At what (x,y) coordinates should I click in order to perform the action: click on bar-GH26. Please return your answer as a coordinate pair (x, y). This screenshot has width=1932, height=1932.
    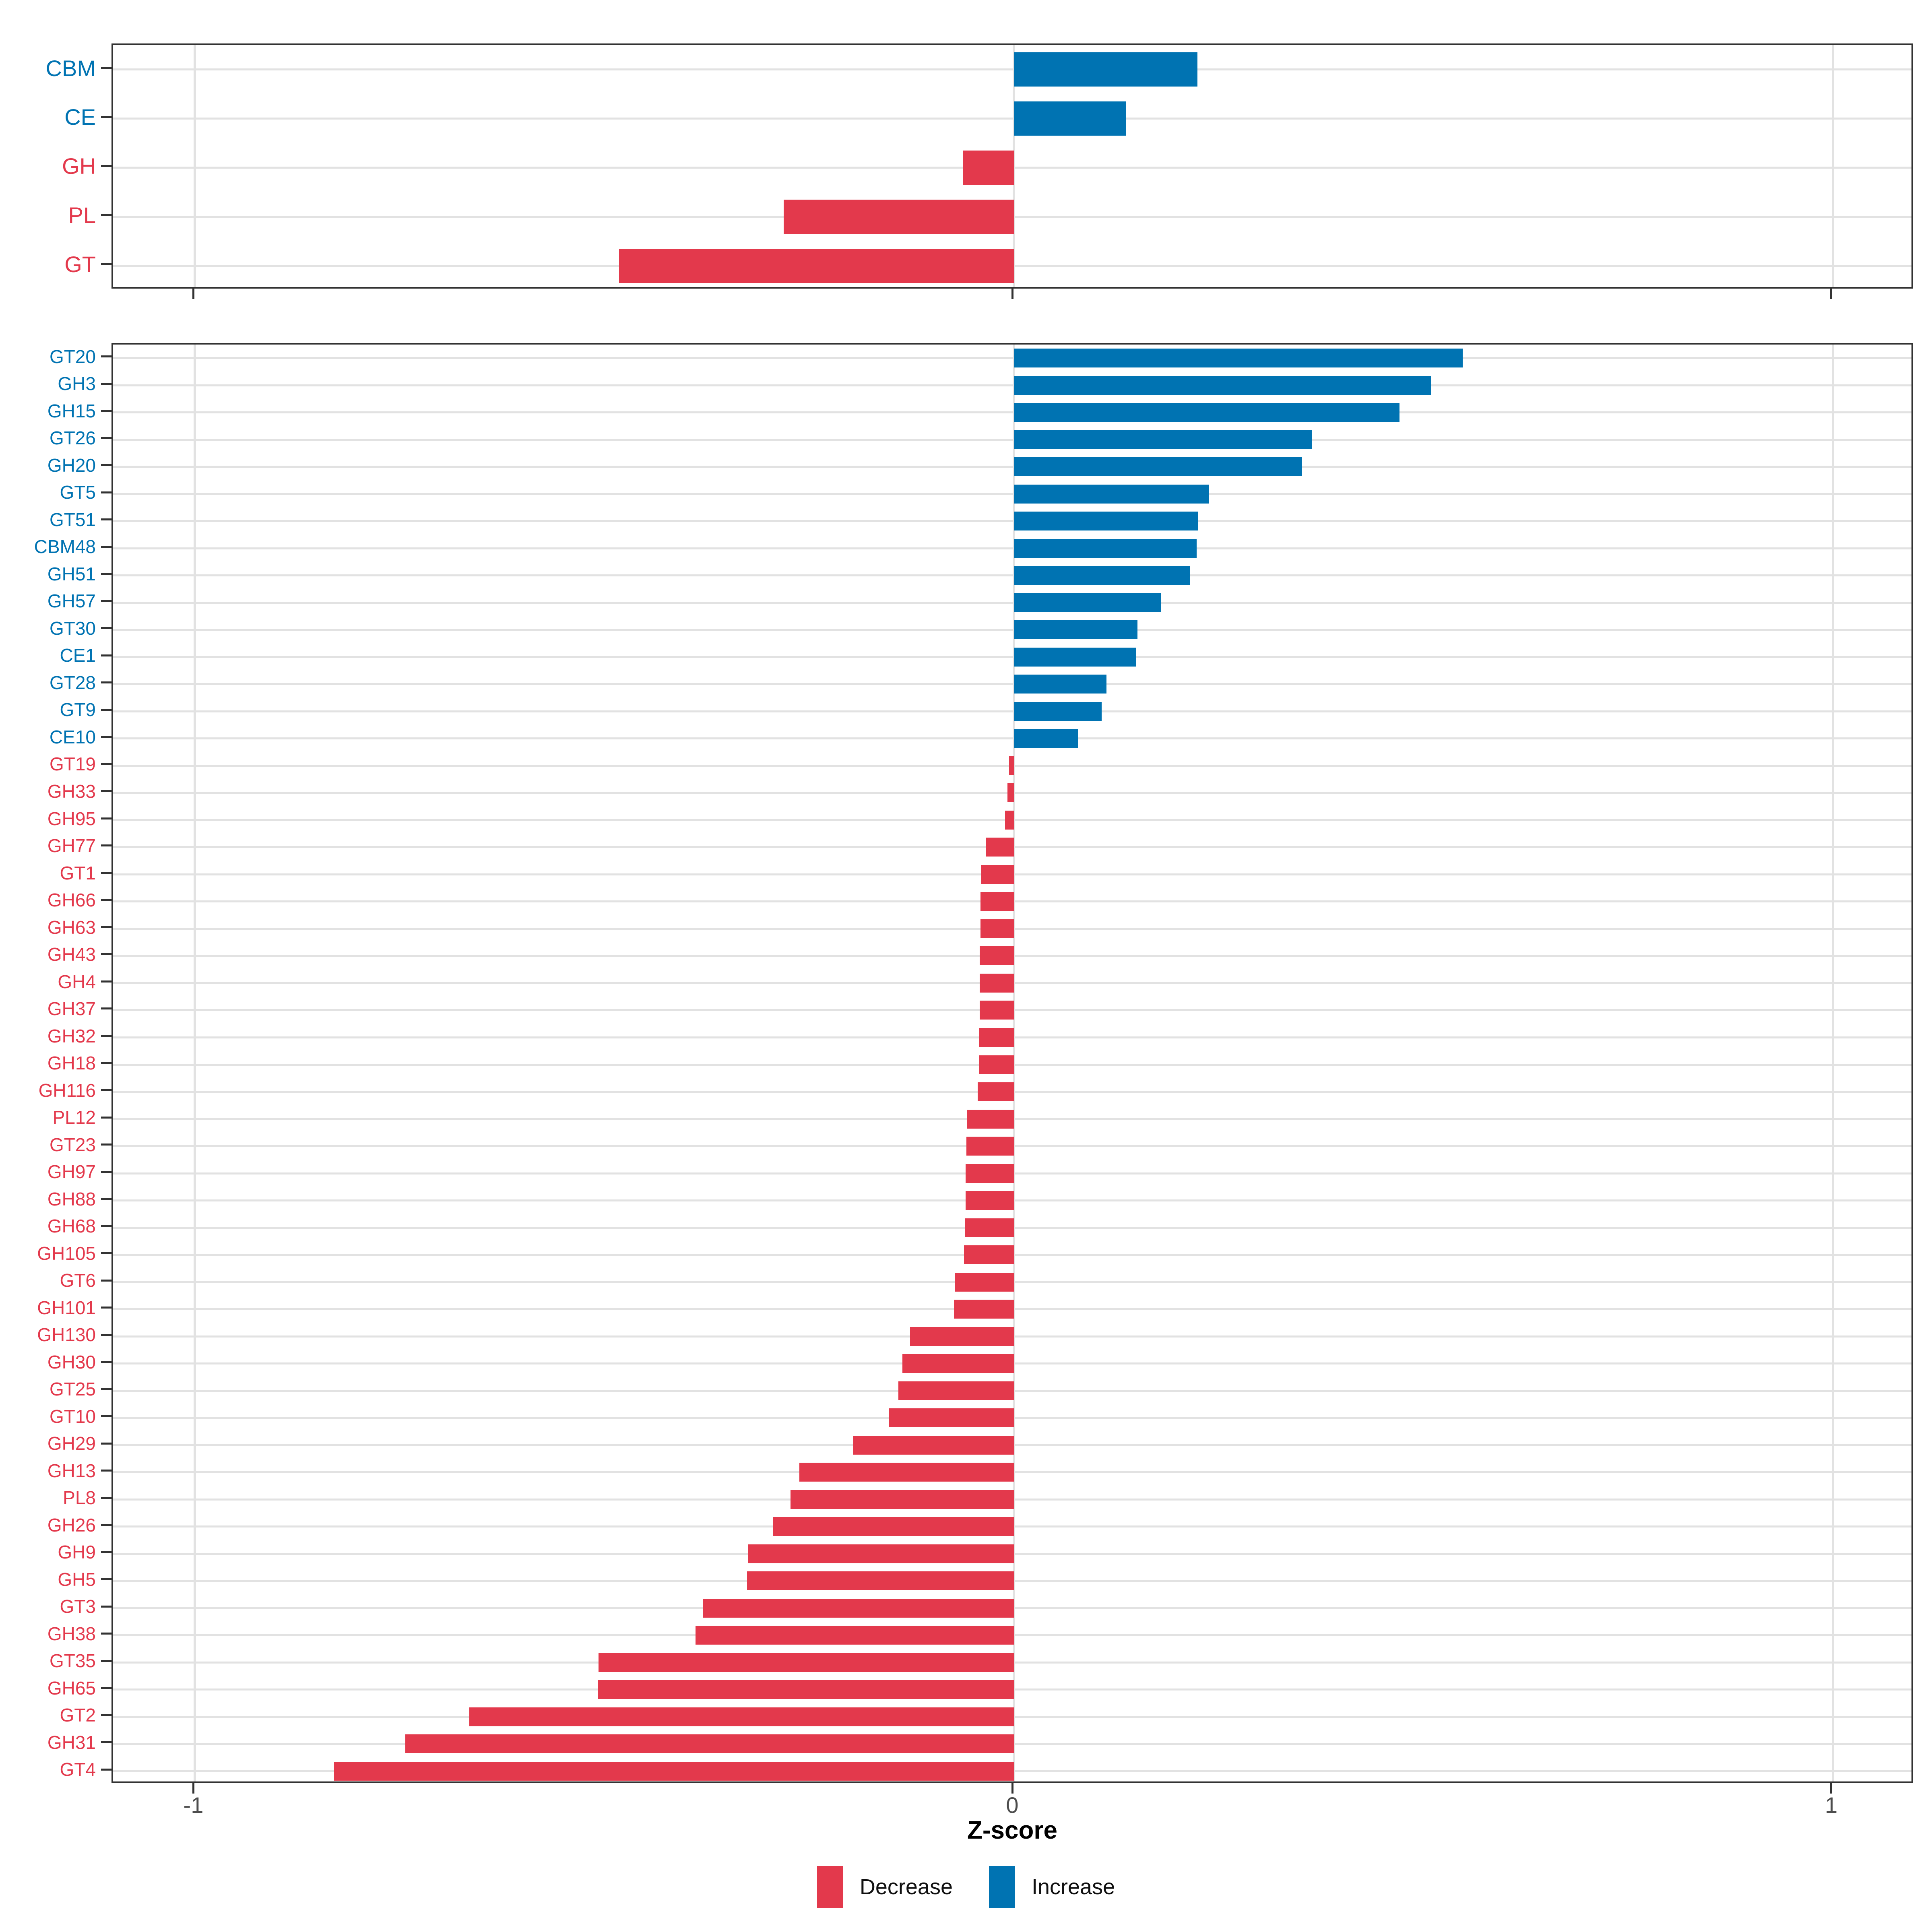
    Looking at the image, I should click on (893, 1526).